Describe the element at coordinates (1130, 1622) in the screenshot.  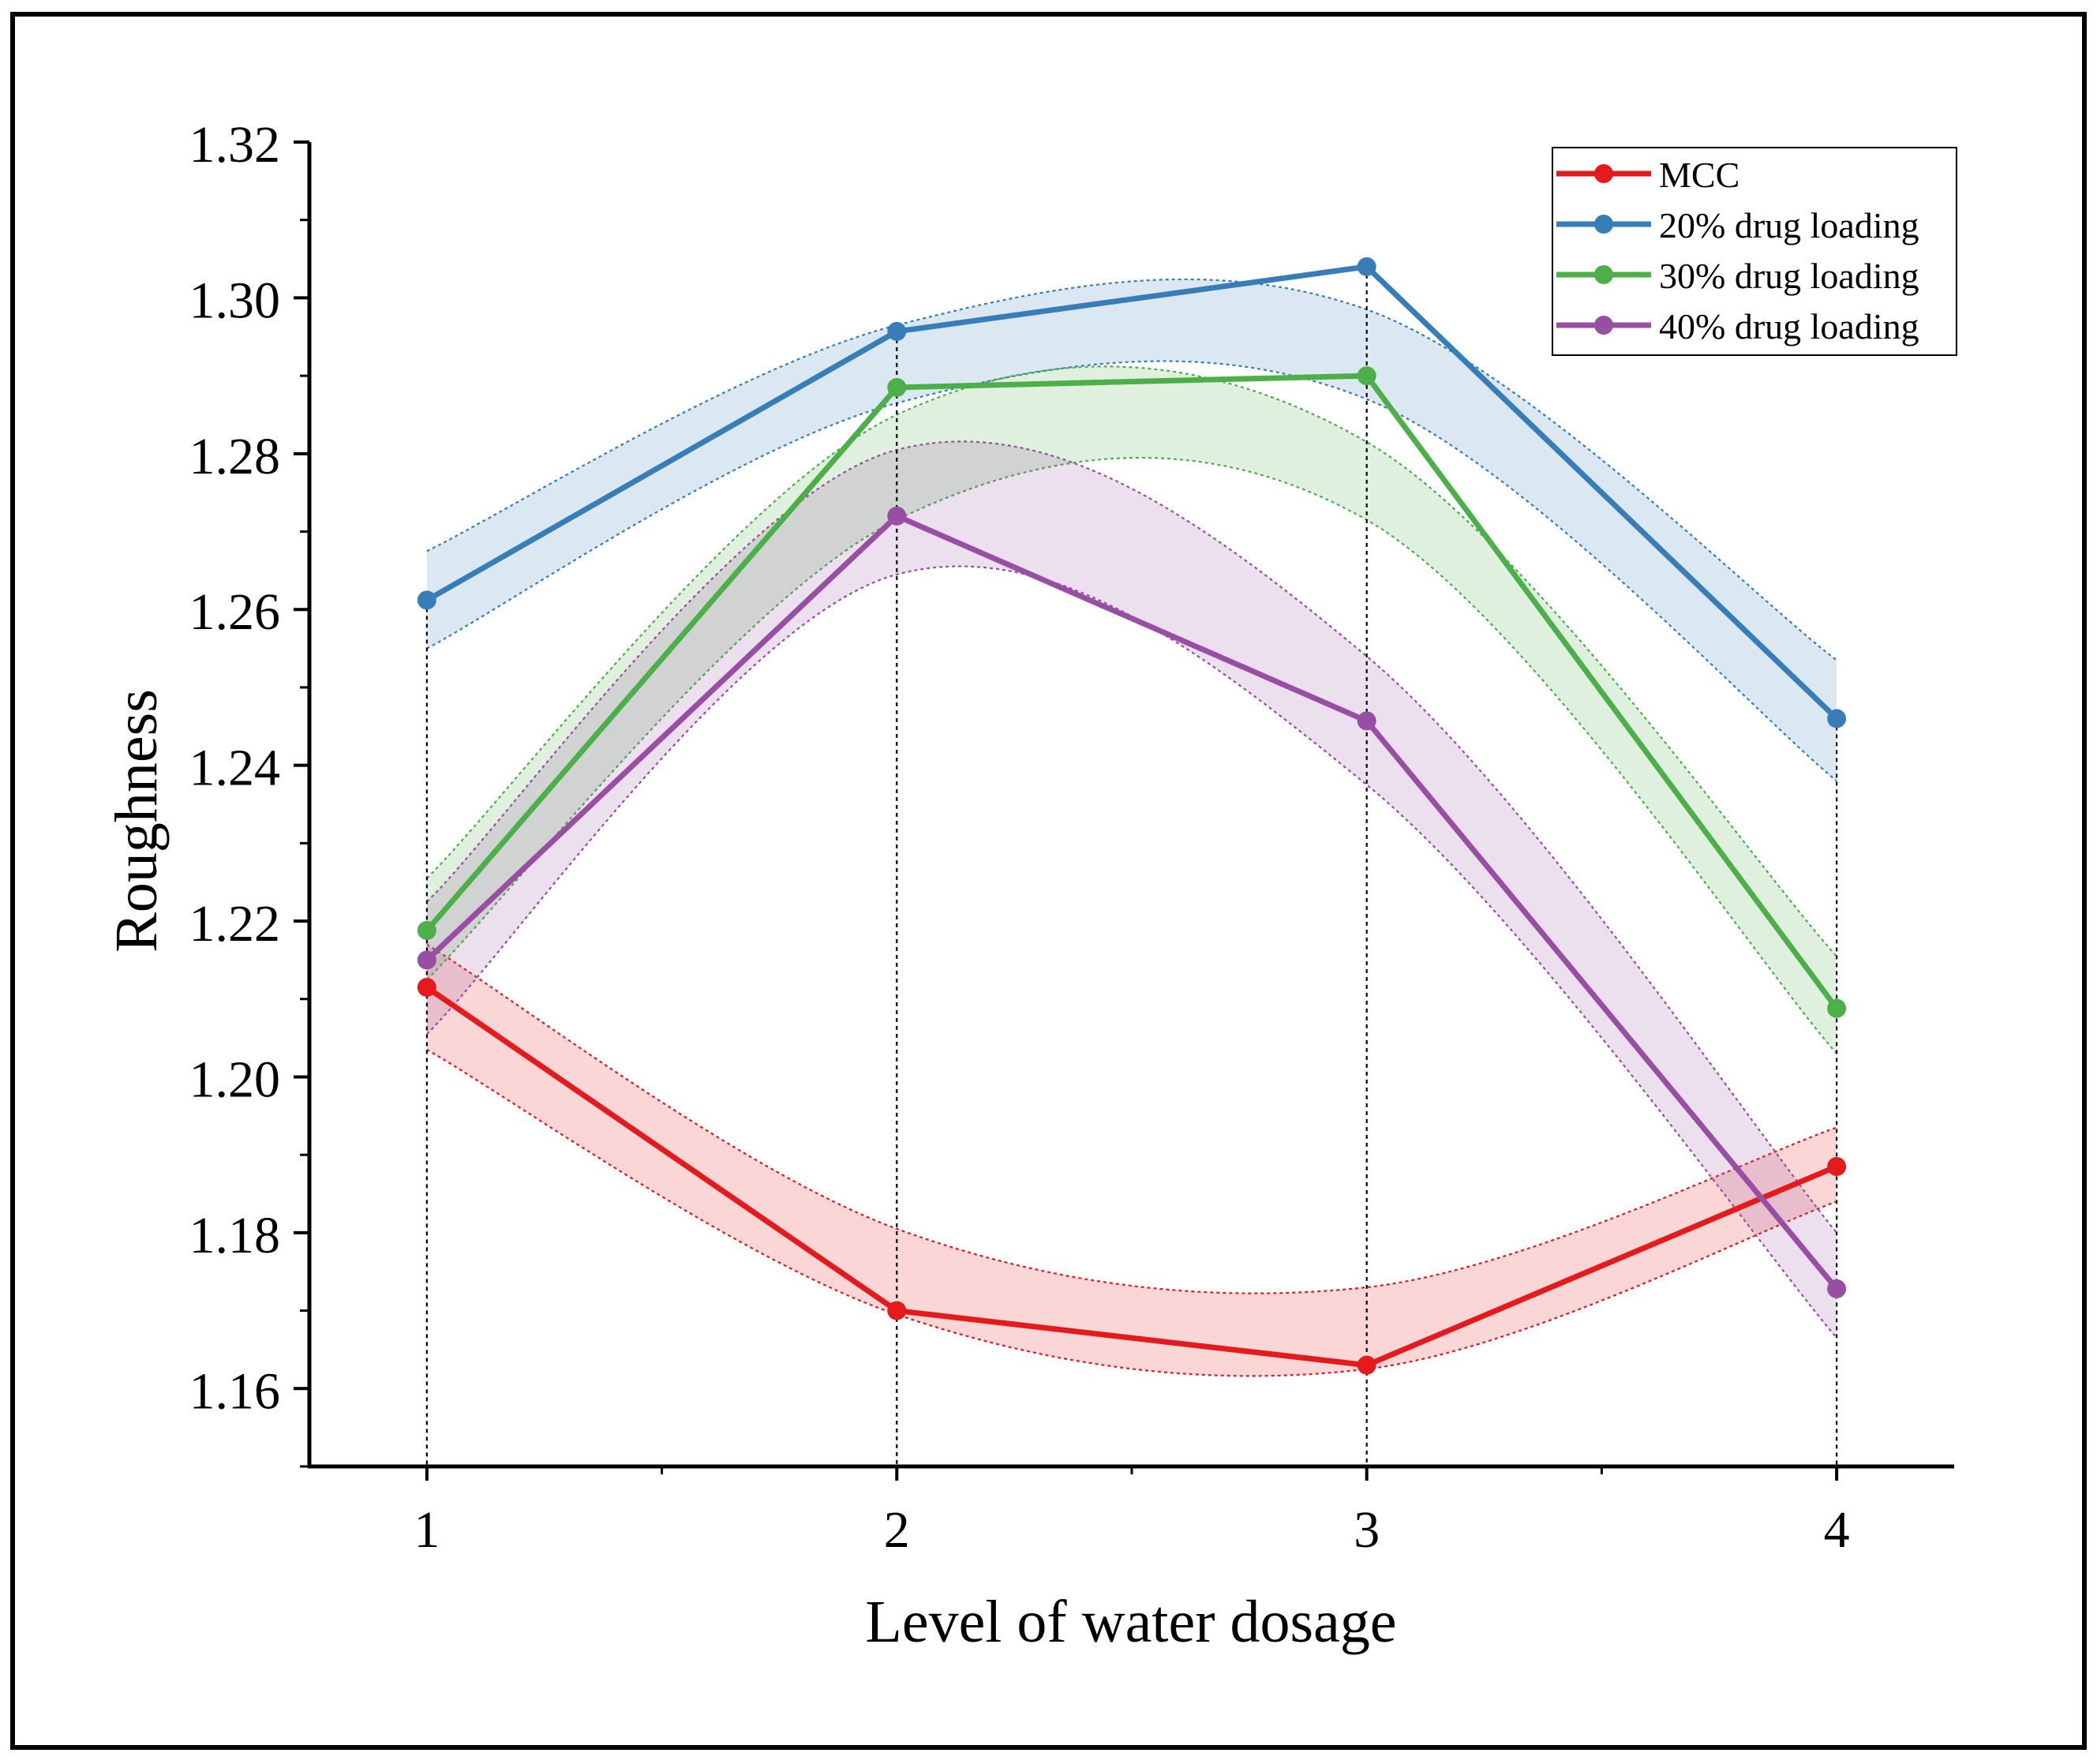
I see `x-axis-label: Level of water dosage` at that location.